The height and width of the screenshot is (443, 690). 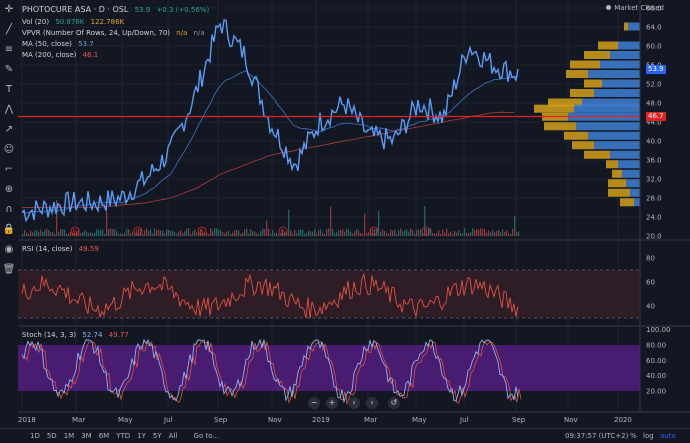 What do you see at coordinates (394, 403) in the screenshot?
I see `reset-chart-button: ↺` at bounding box center [394, 403].